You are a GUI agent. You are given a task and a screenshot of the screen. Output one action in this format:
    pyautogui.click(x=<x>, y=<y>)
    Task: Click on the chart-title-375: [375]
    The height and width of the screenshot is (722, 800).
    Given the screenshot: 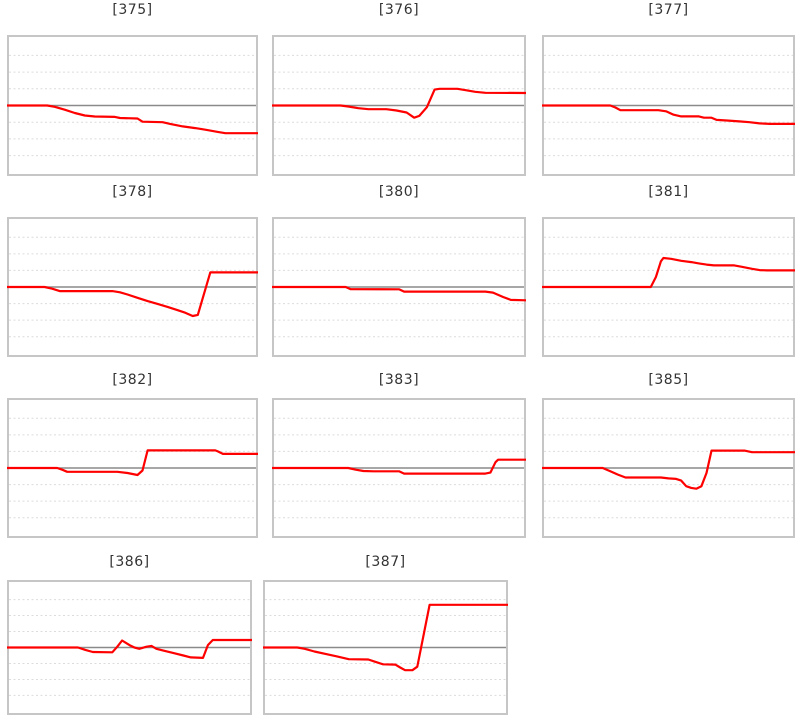 What is the action you would take?
    pyautogui.click(x=132, y=10)
    